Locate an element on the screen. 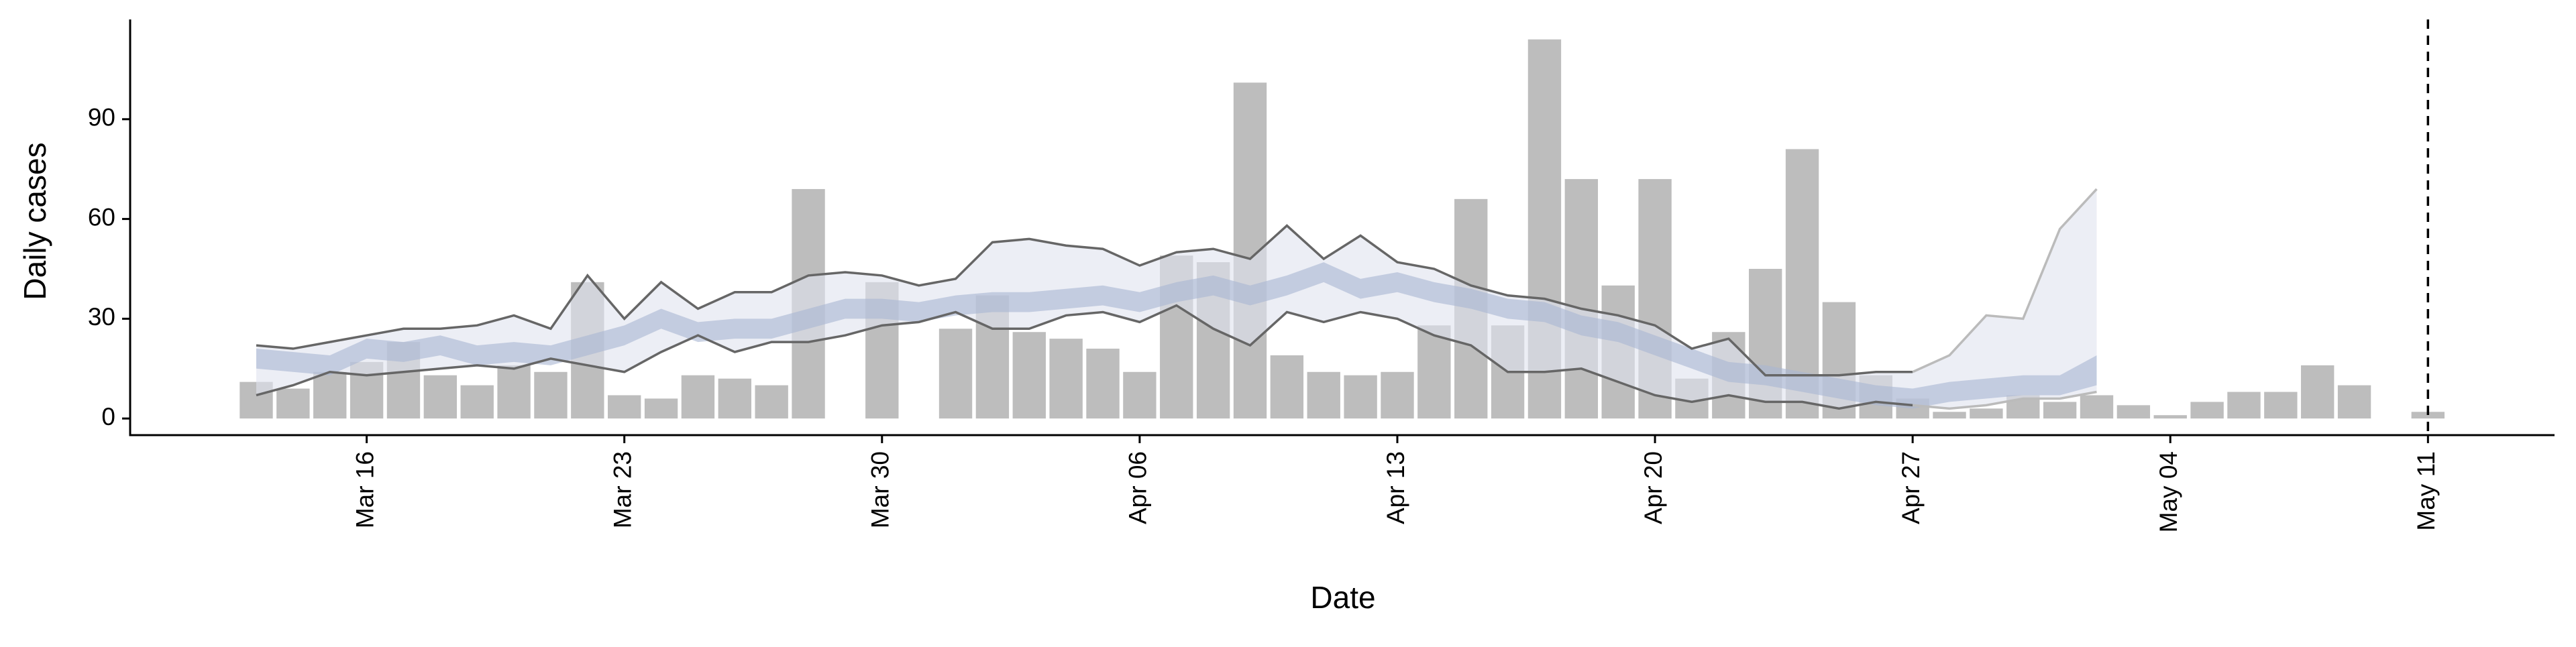 The width and height of the screenshot is (2576, 647). x-tick-label: Apr 27 is located at coordinates (1911, 488).